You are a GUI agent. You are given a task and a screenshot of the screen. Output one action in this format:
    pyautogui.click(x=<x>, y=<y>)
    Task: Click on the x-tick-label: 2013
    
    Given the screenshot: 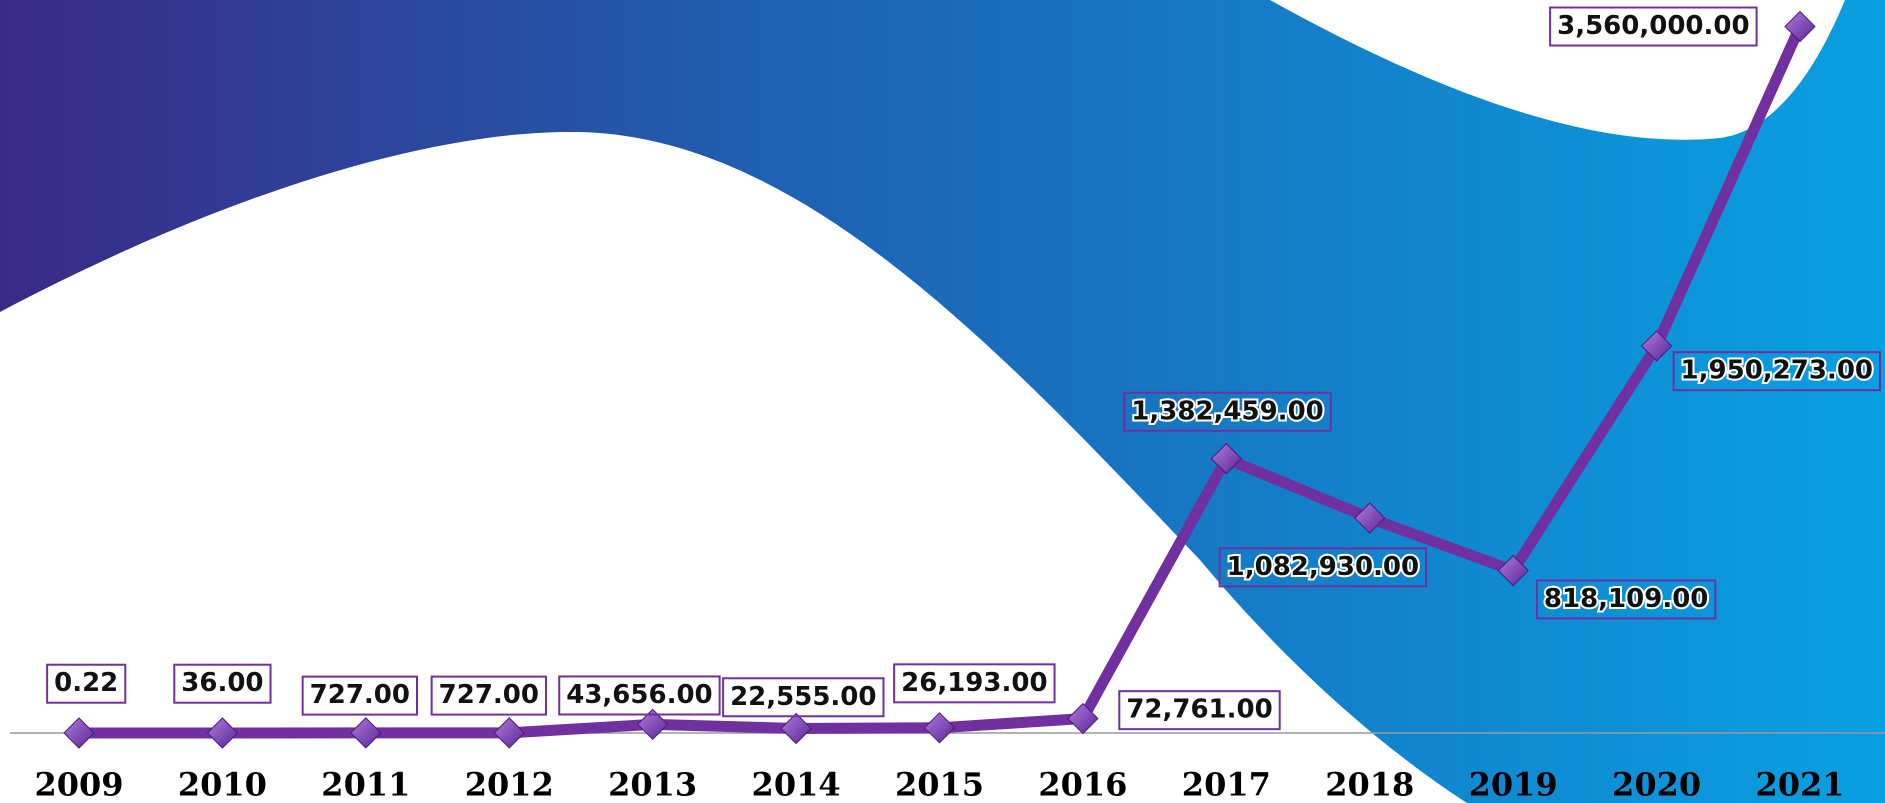 What is the action you would take?
    pyautogui.click(x=652, y=784)
    